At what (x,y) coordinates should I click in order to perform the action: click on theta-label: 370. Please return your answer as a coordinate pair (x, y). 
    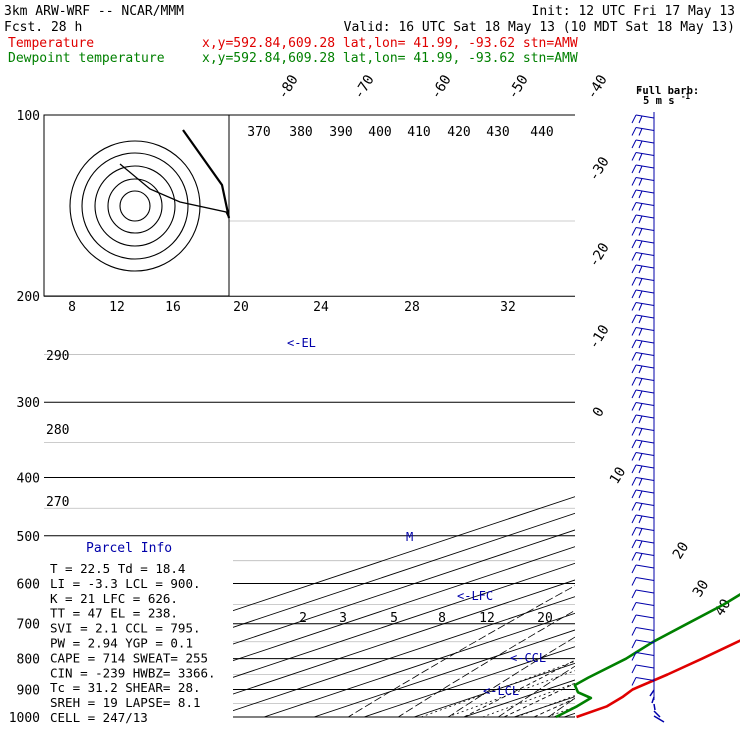
    Looking at the image, I should click on (258, 132).